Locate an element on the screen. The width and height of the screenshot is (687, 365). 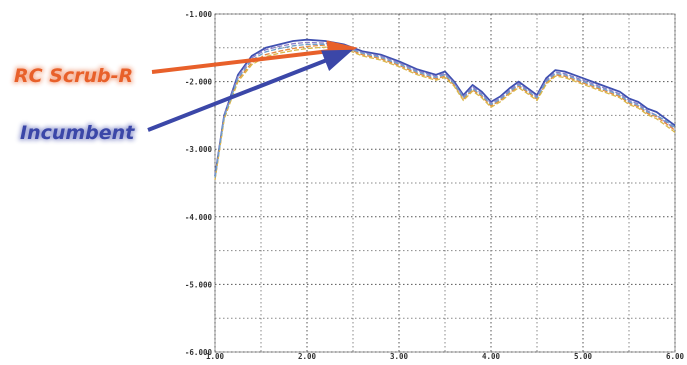
x-tick-label: 1.00 is located at coordinates (215, 356).